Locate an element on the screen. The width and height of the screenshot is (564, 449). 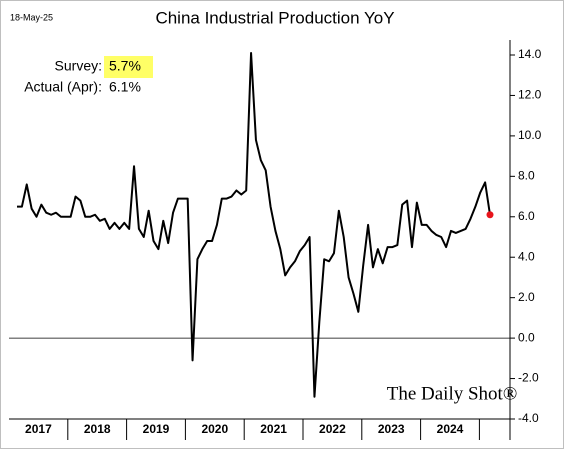
x-tick-label: 2021 is located at coordinates (273, 429).